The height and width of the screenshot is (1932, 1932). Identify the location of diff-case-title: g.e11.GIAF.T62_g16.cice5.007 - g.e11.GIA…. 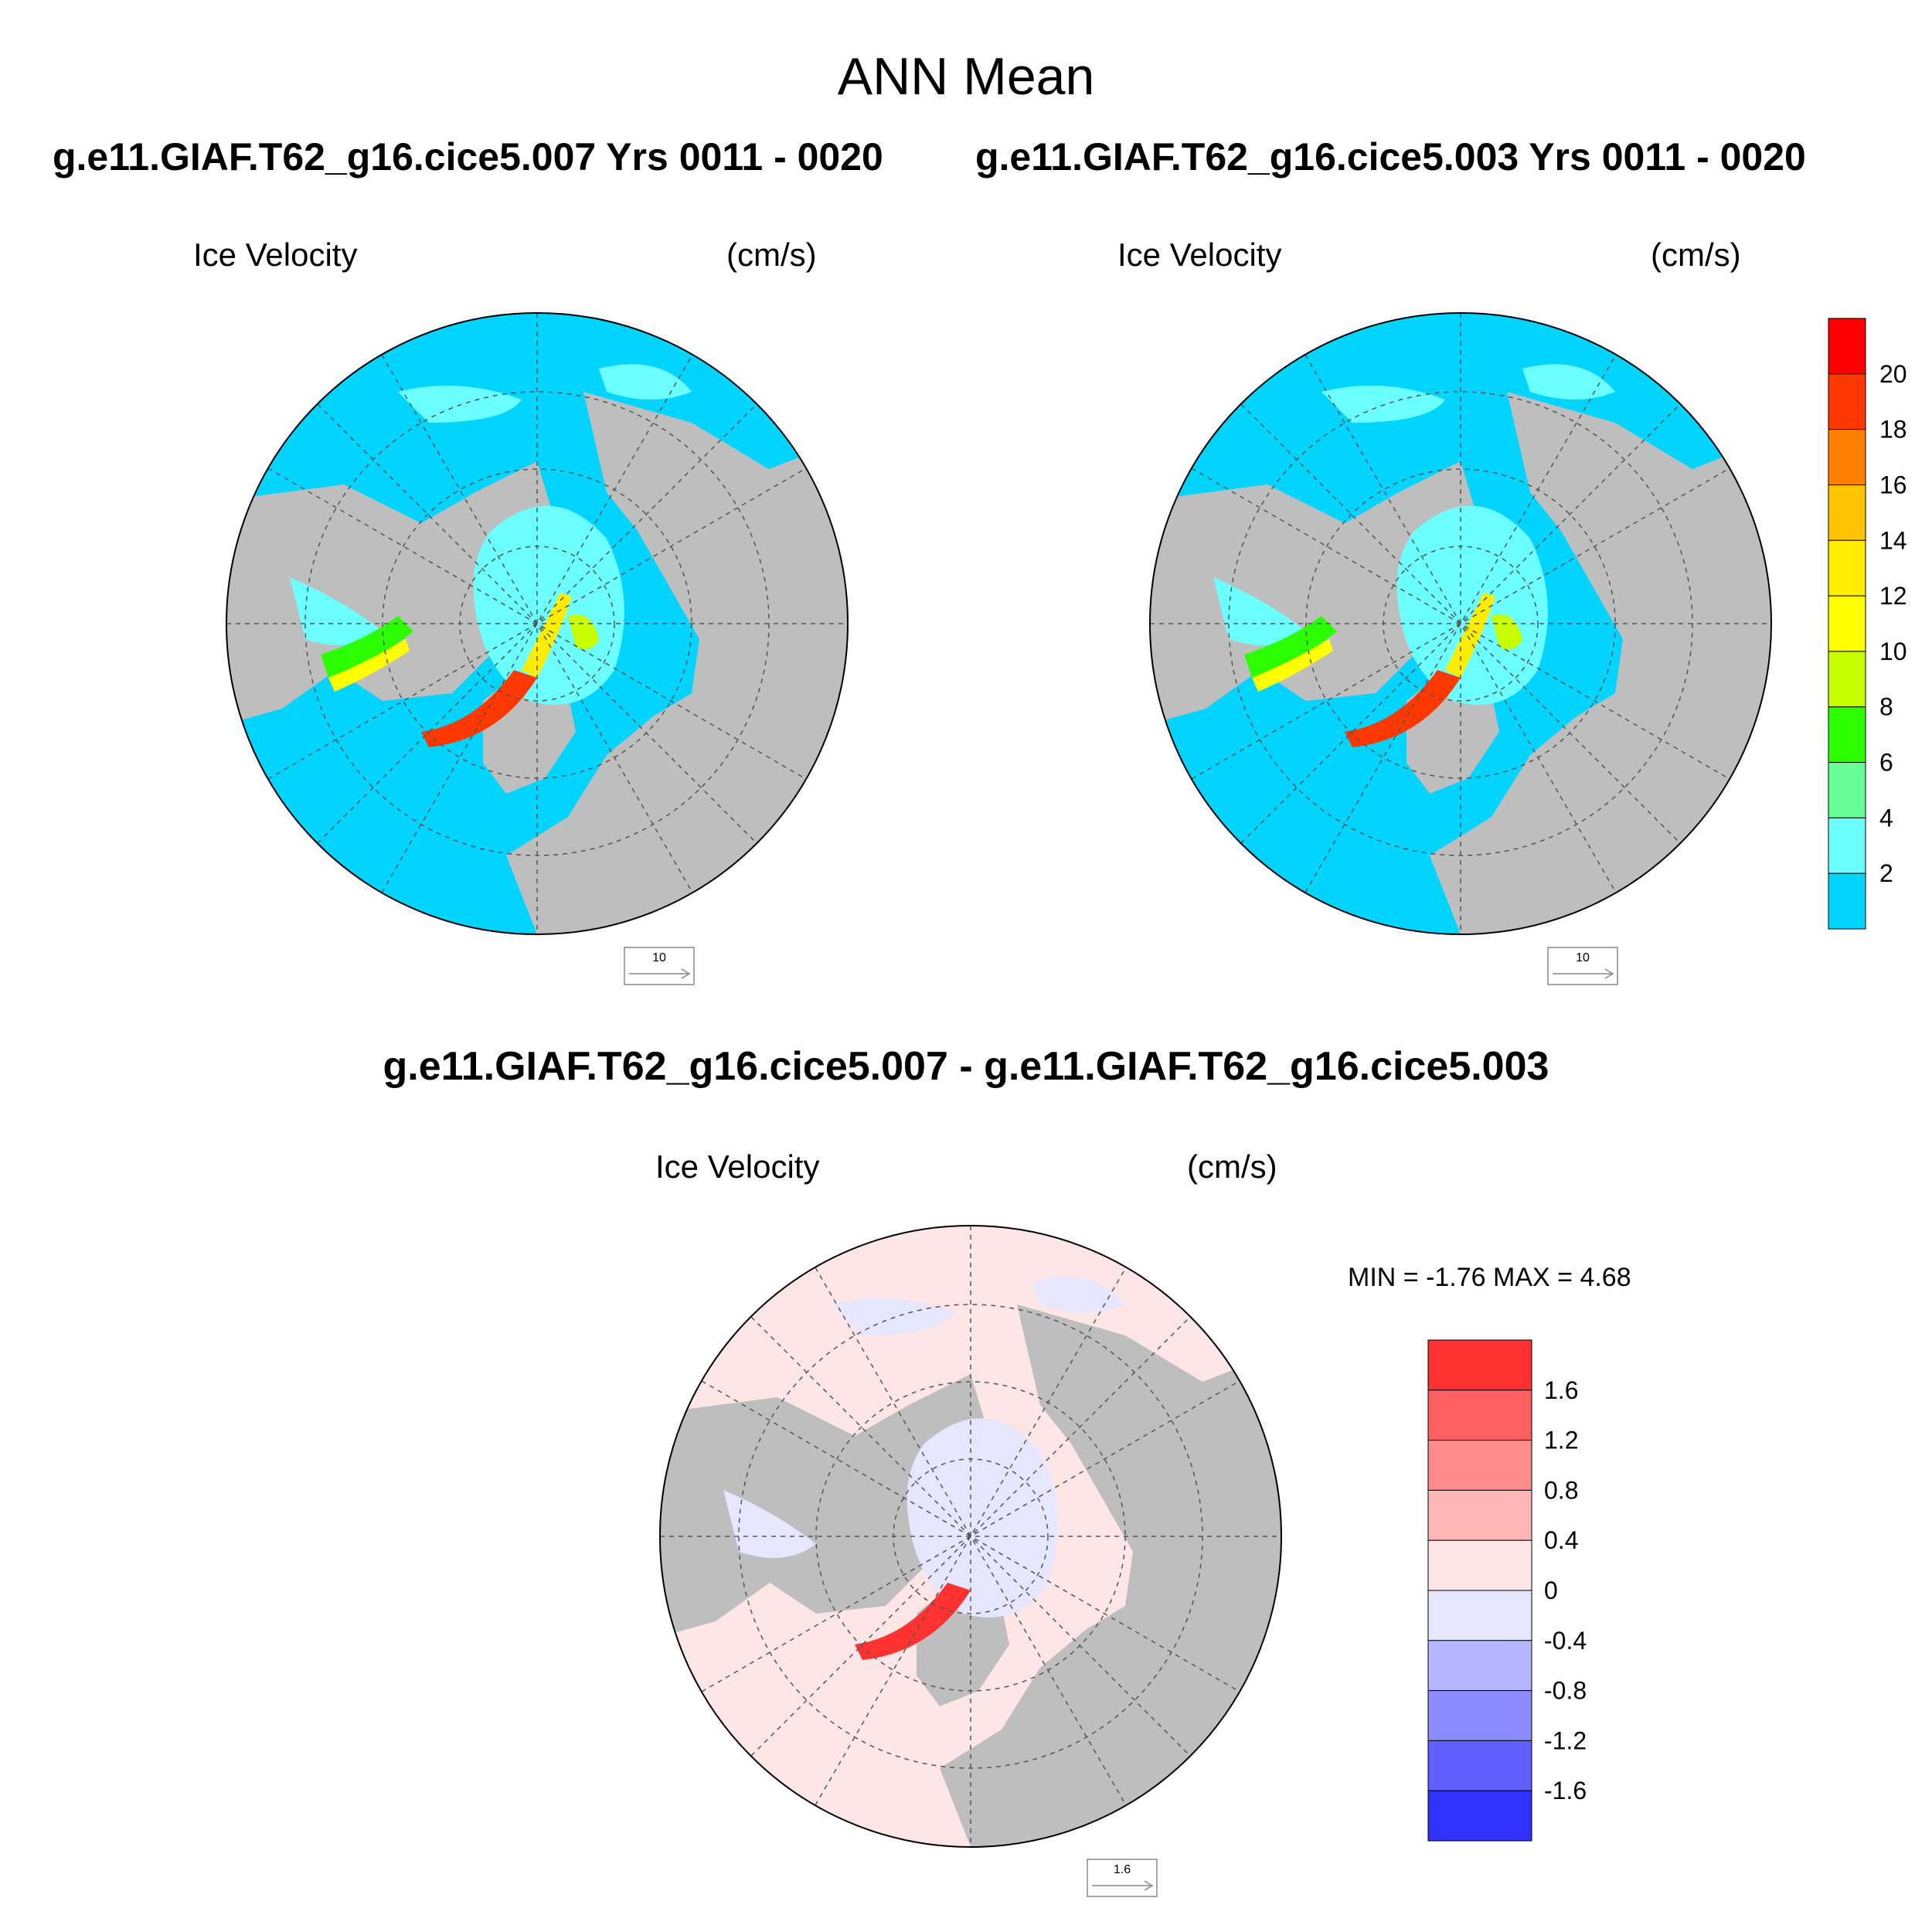
(966, 1066).